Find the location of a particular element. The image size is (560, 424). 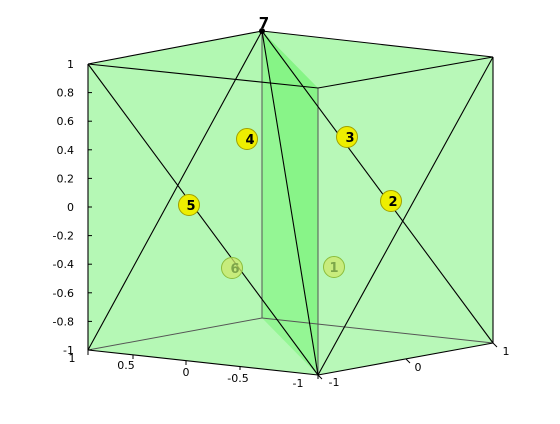

z-tick-label: -1 is located at coordinates (68, 350).